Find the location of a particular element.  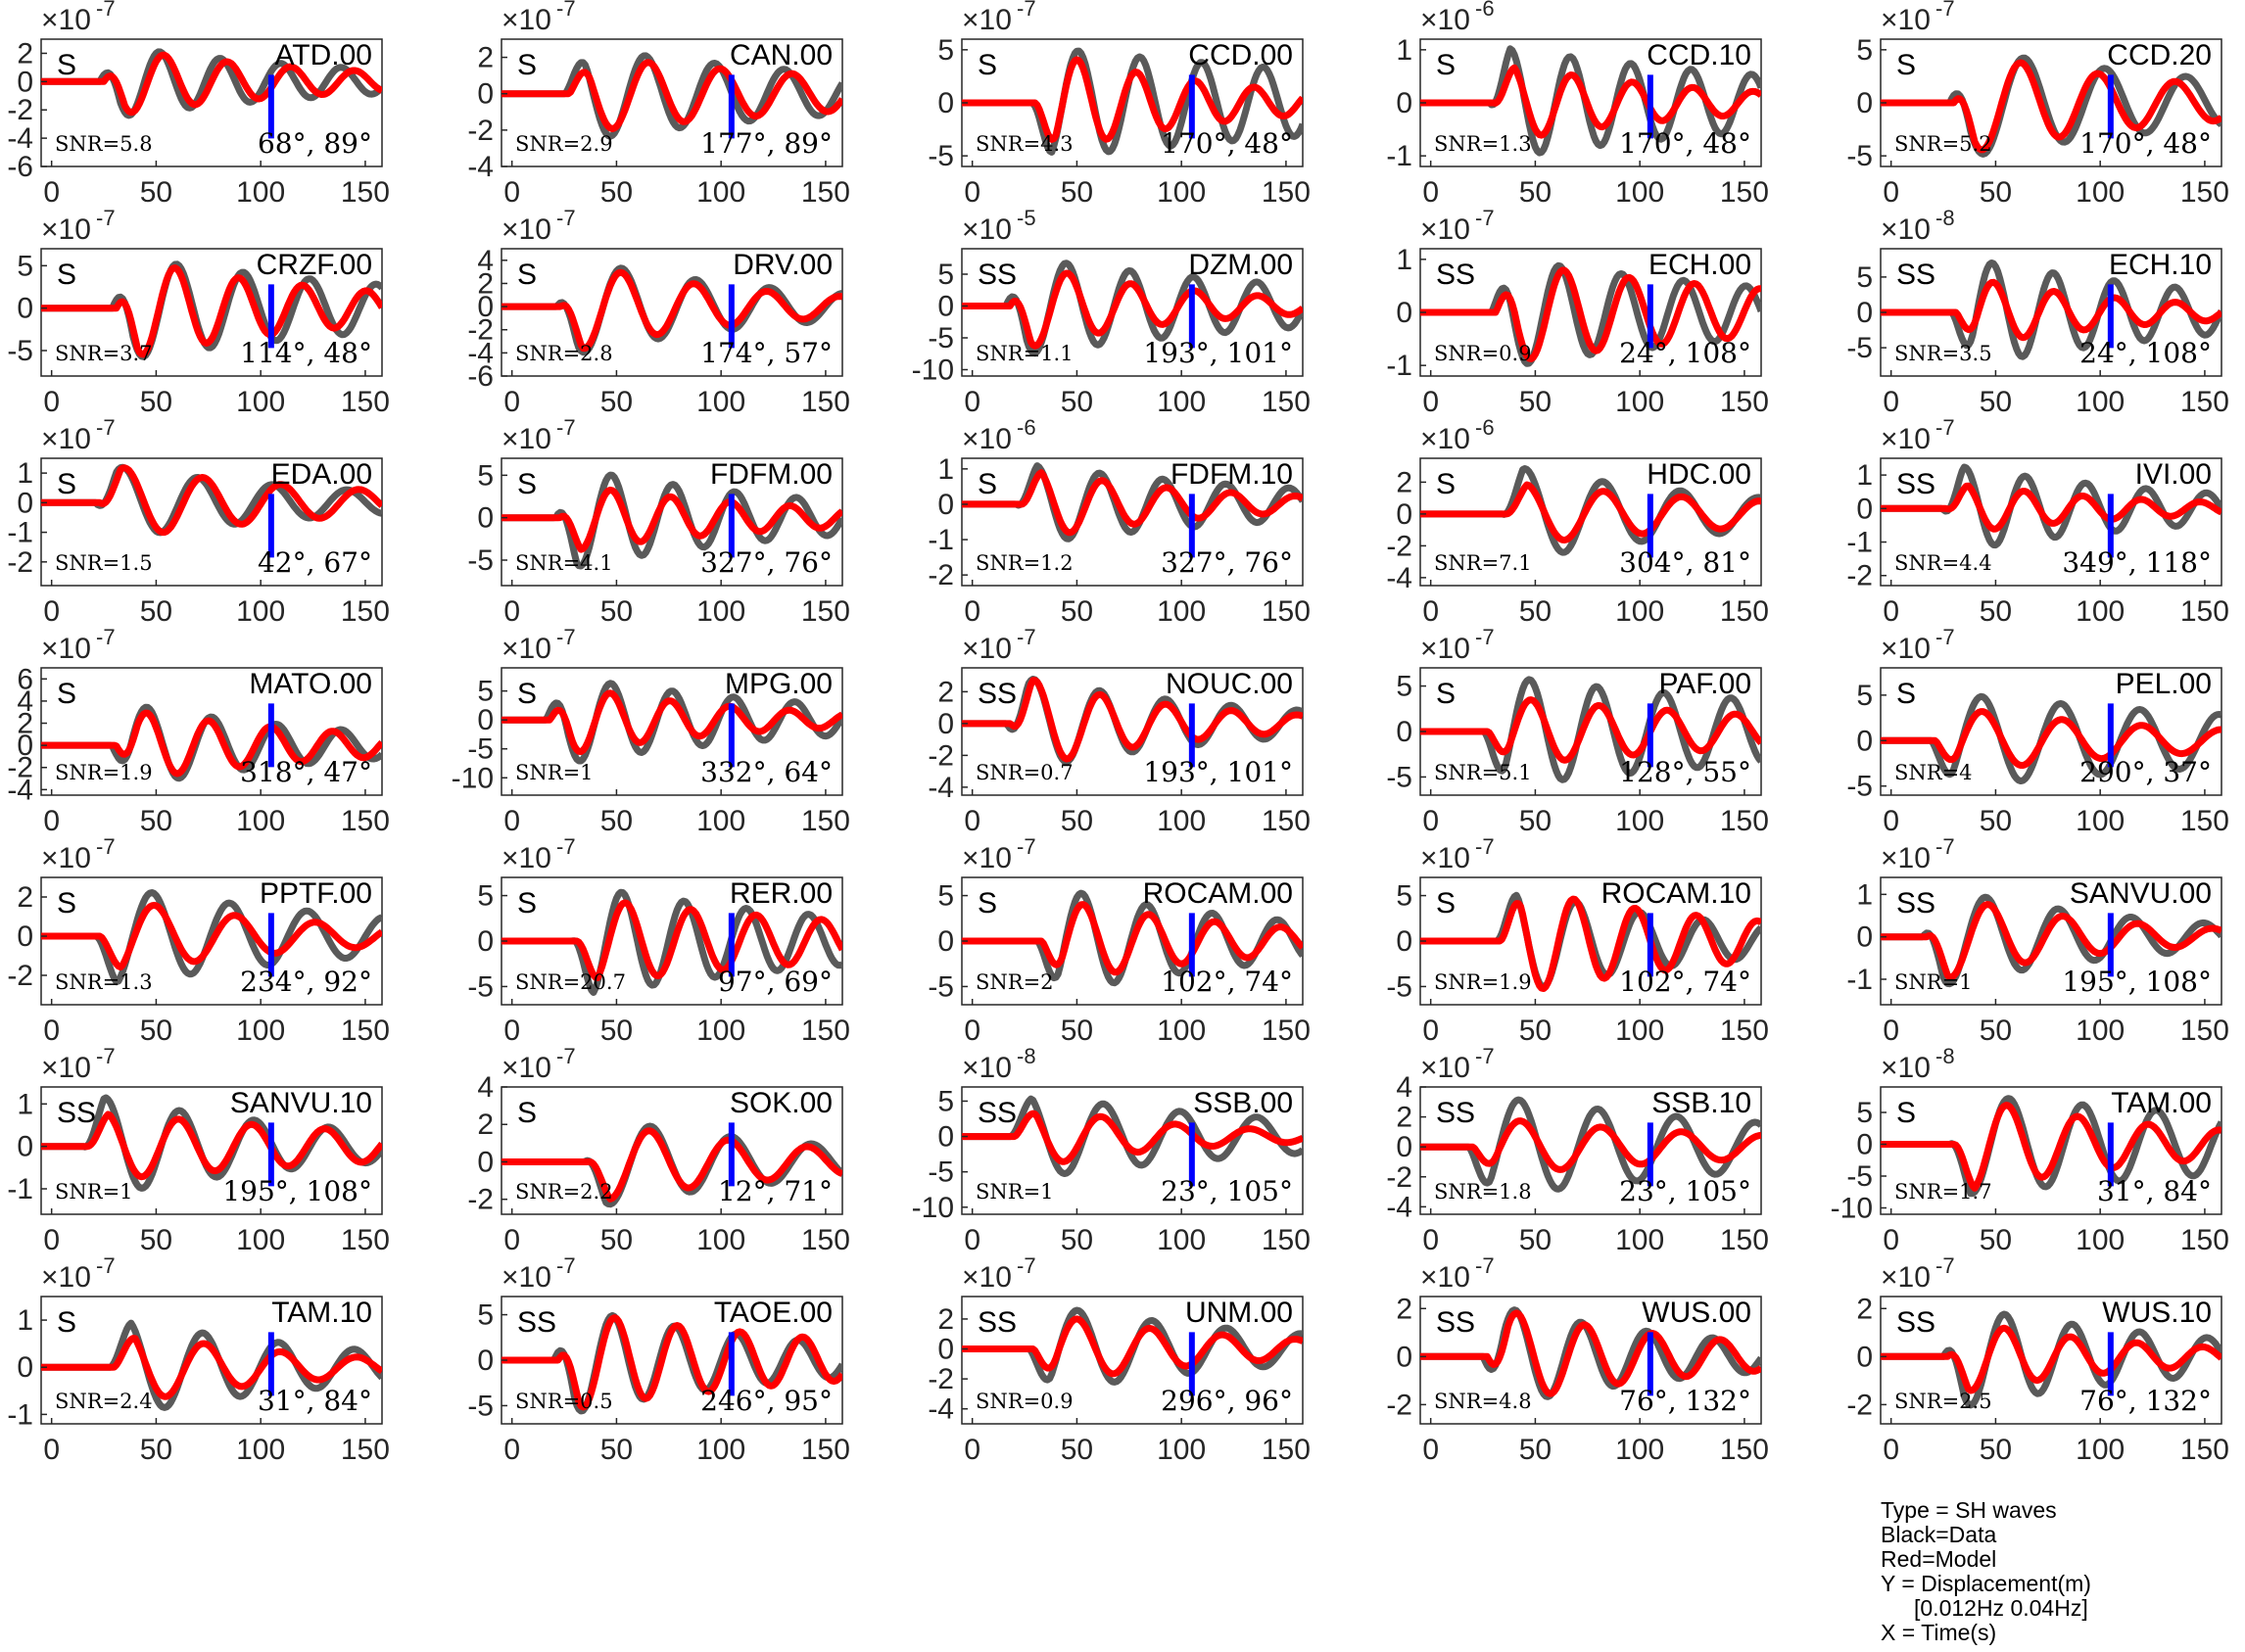

snr-label: SNR=2.9 is located at coordinates (564, 144).